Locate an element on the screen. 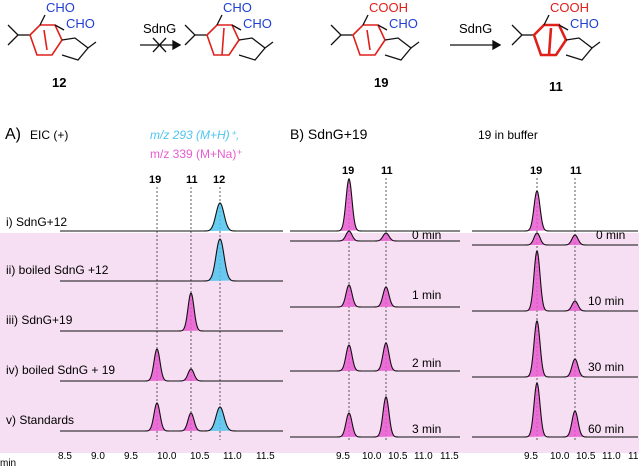 This screenshot has height=468, width=639. compound-11-group-2: CHO is located at coordinates (584, 23).